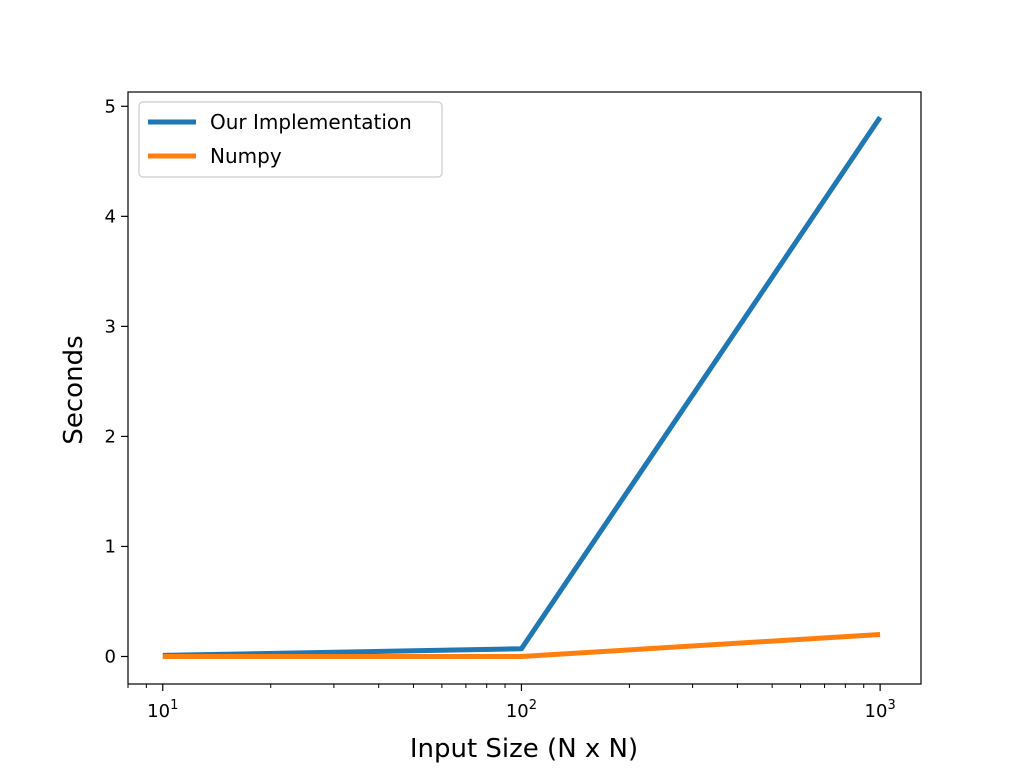 The image size is (1024, 768). What do you see at coordinates (311, 122) in the screenshot?
I see `legend-label-our-implementation: Our Implementation` at bounding box center [311, 122].